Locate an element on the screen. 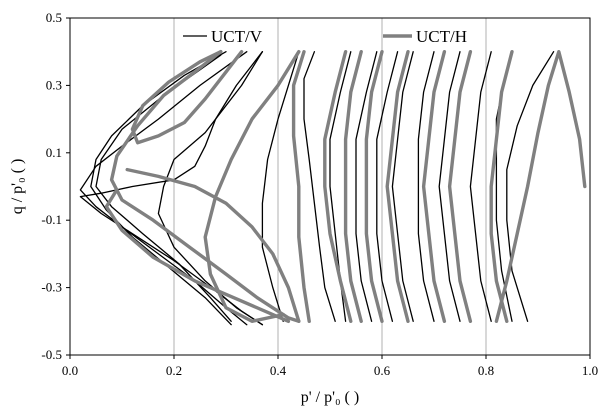 The width and height of the screenshot is (601, 409). y-tick-label: -0.5 is located at coordinates (51, 354).